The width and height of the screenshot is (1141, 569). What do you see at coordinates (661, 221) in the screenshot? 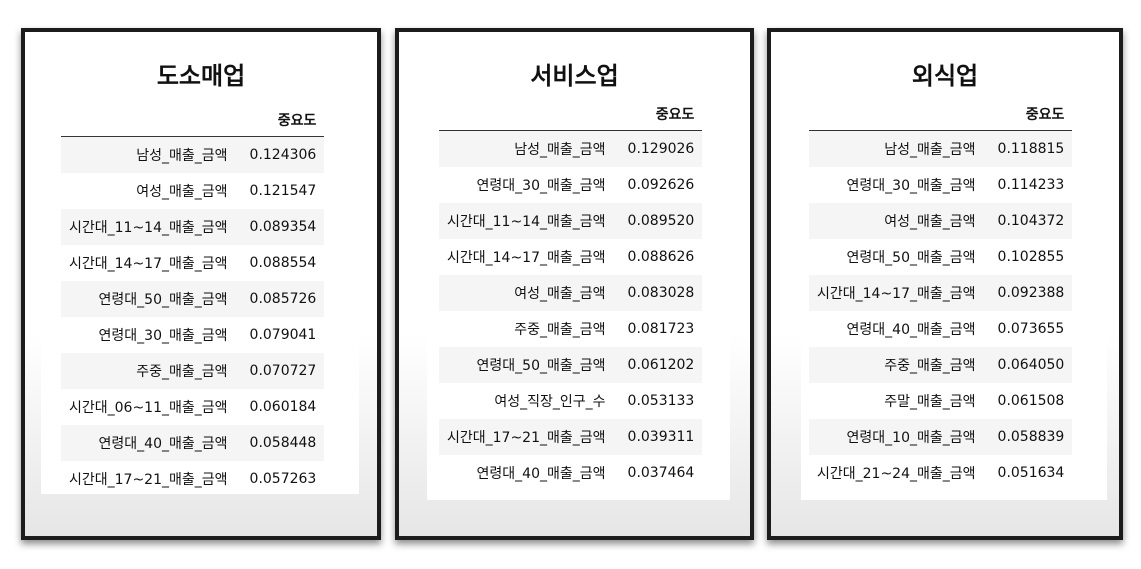
I see `row-value: 0.089520` at bounding box center [661, 221].